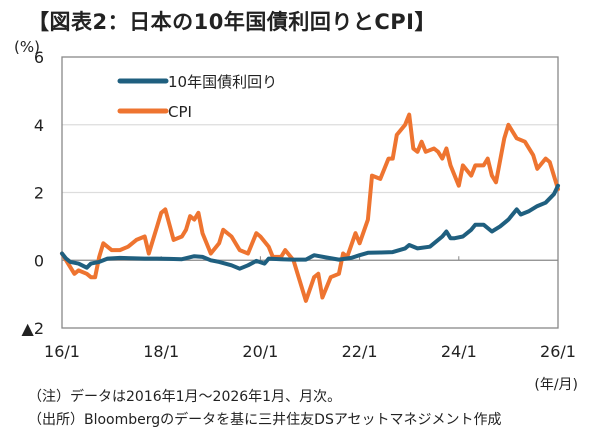 This screenshot has height=438, width=600. Describe the element at coordinates (222, 82) in the screenshot. I see `legend-label: 10年国債利回り` at that location.